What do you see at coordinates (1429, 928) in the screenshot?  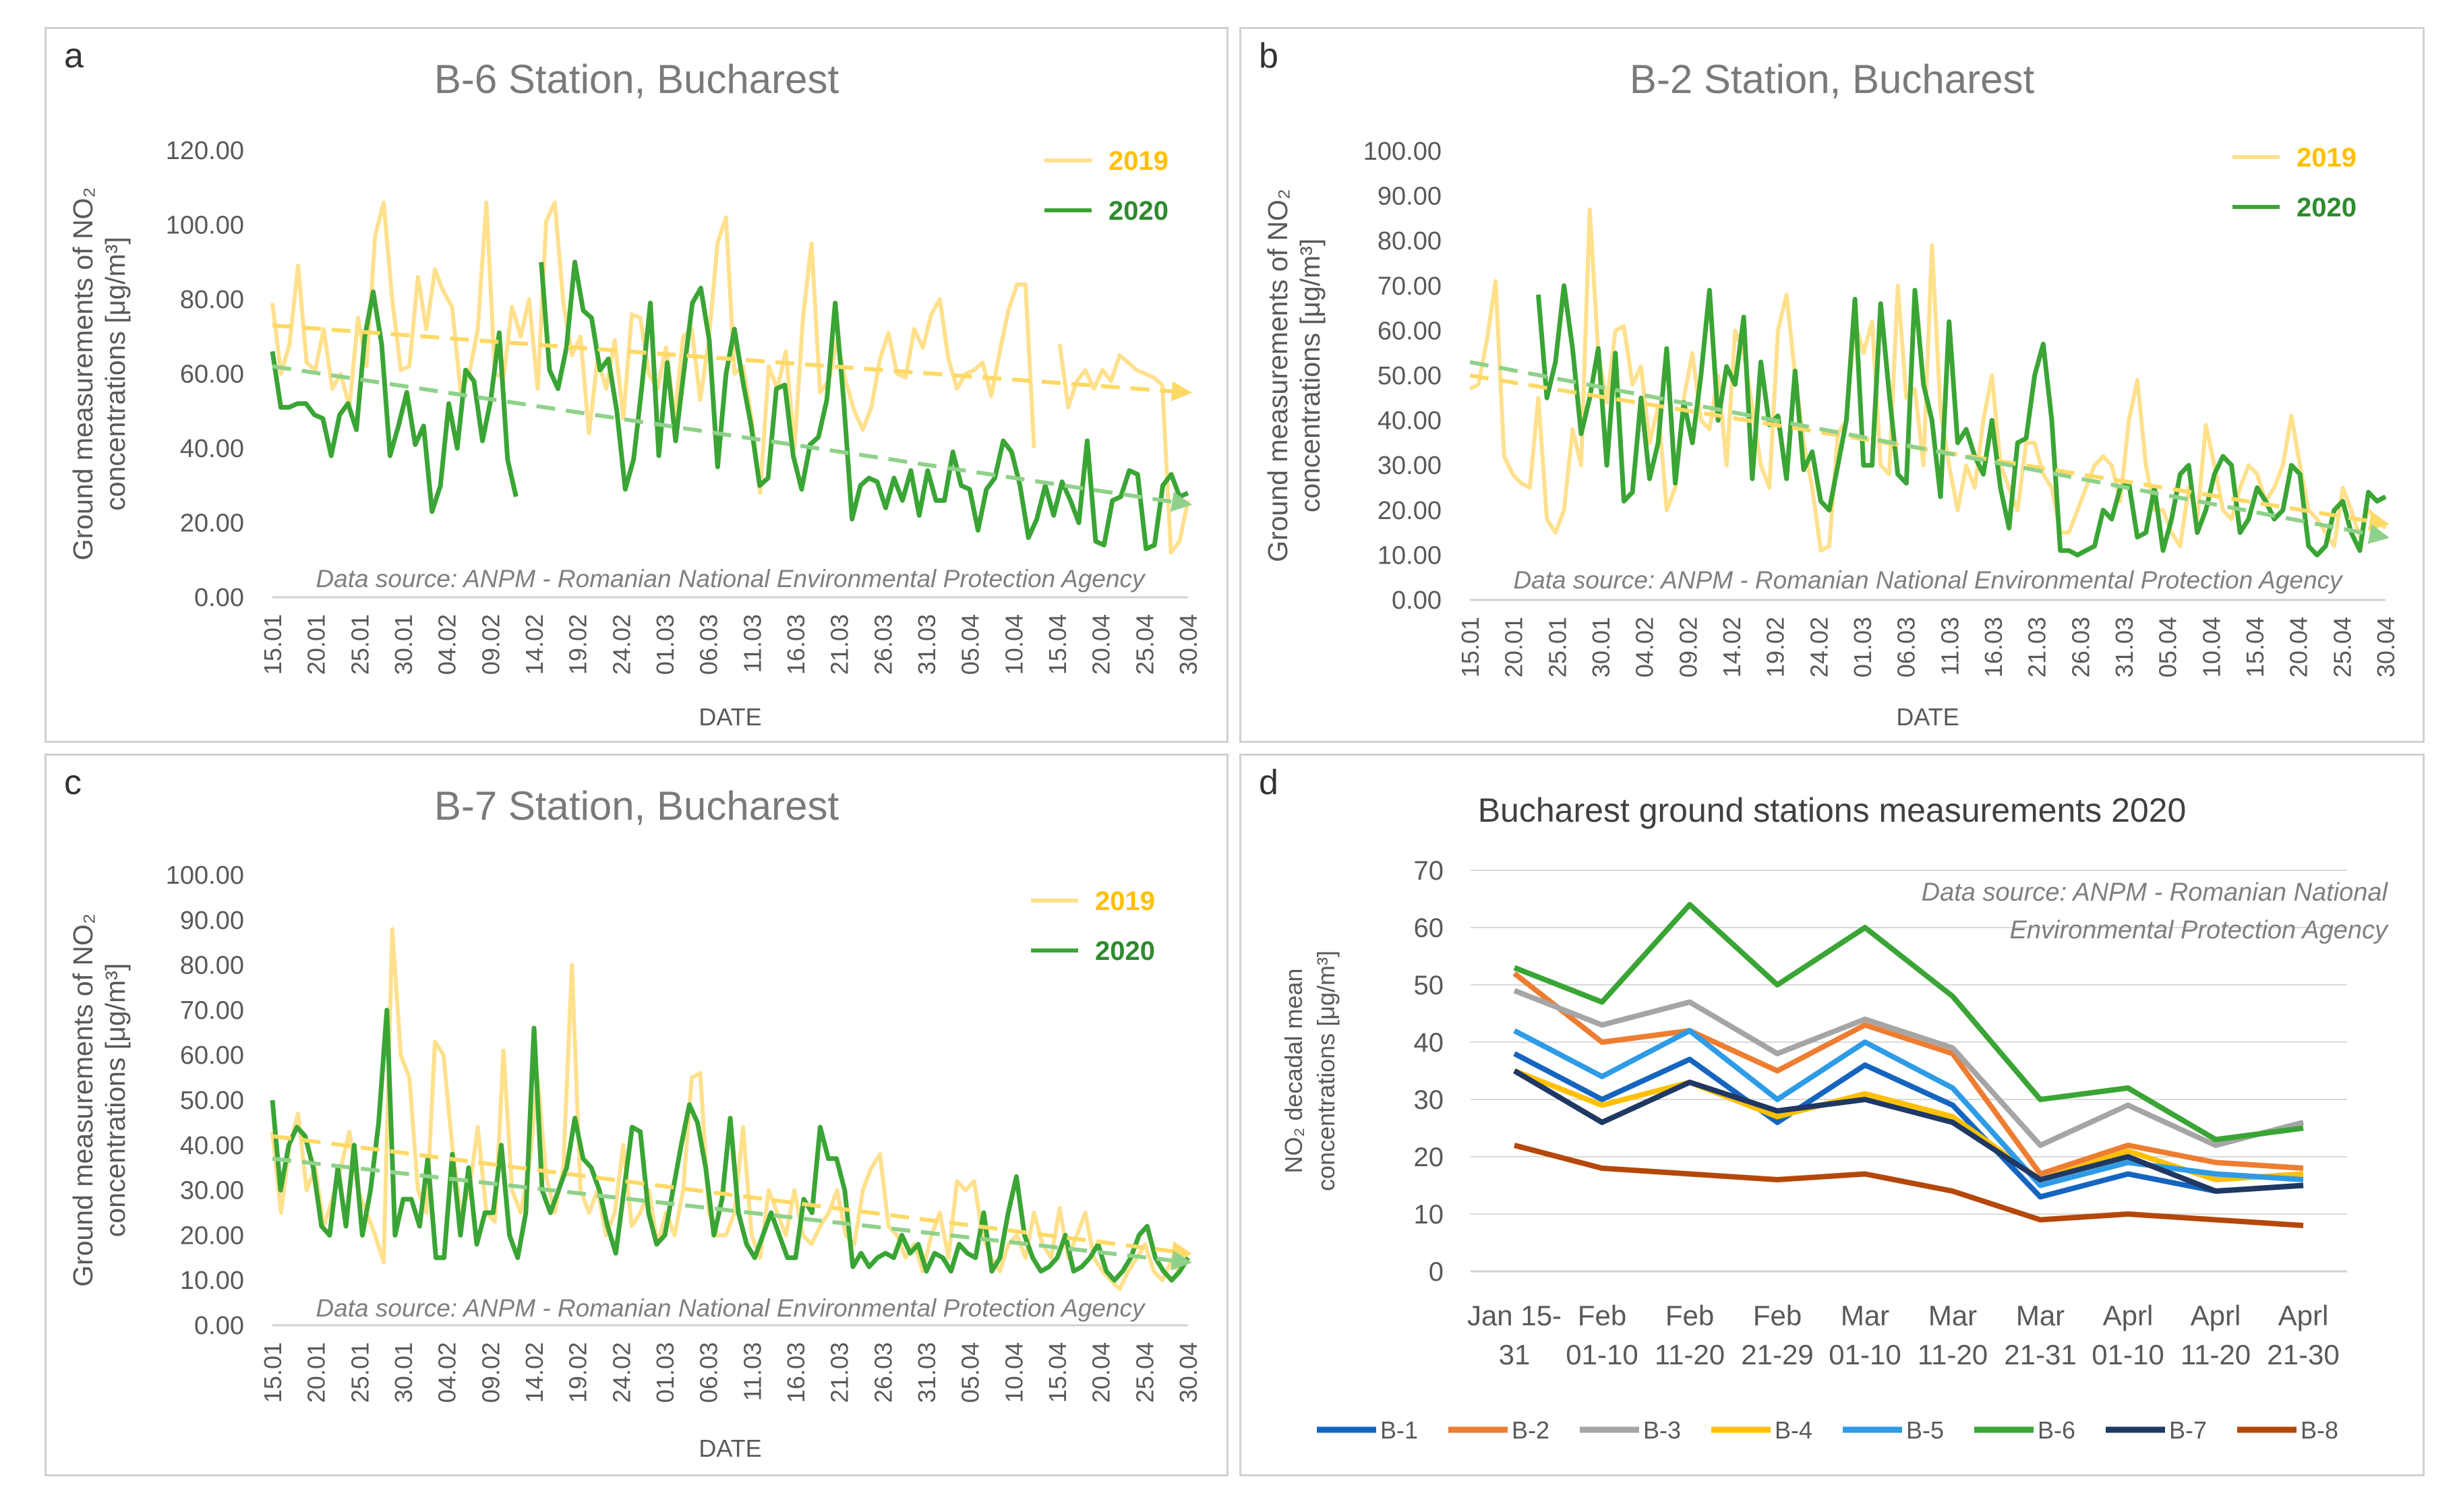 I see `y-tick-label: 60` at bounding box center [1429, 928].